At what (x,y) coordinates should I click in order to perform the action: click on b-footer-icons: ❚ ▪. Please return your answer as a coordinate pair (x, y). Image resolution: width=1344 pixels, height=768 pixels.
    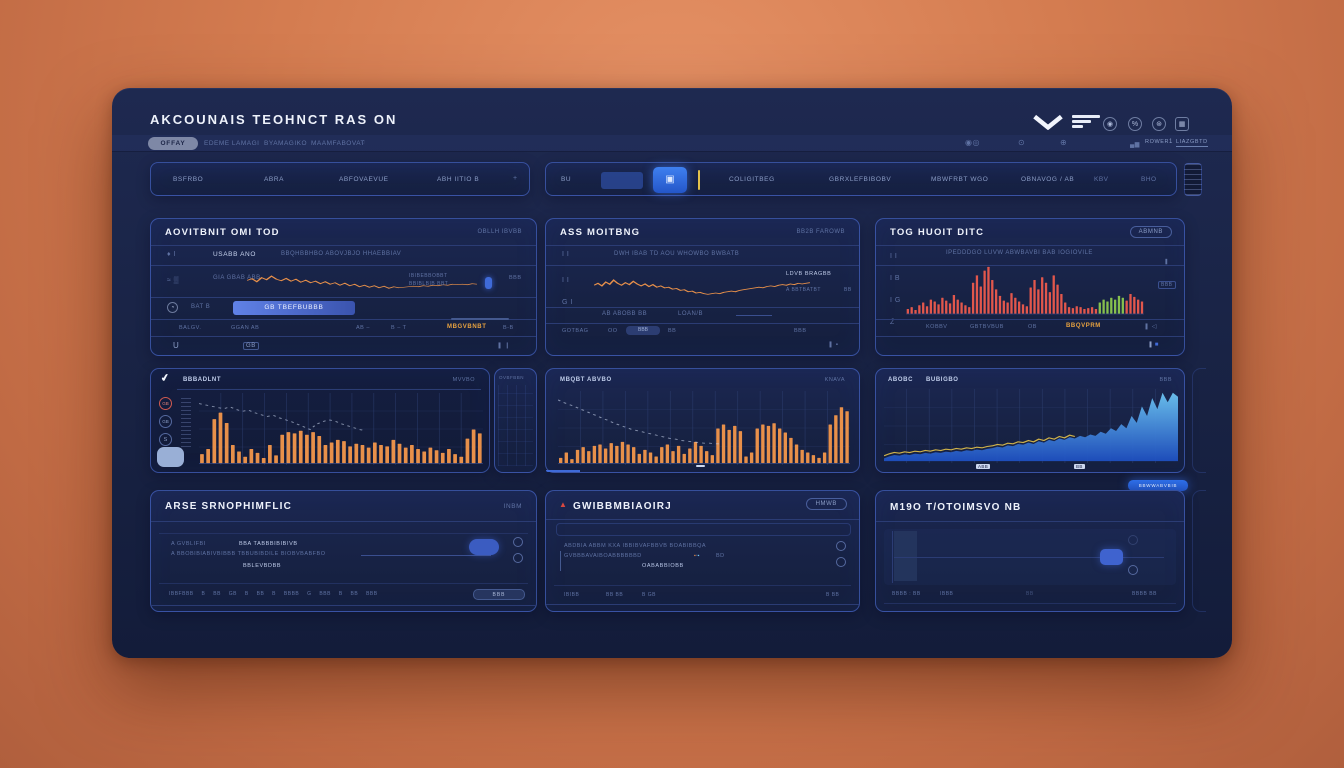
    Looking at the image, I should click on (833, 345).